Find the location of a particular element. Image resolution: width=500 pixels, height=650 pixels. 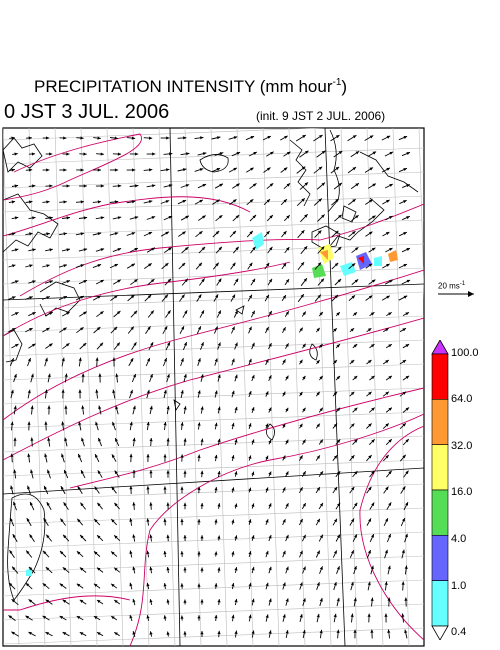

chart-title: PRECIPITATION INTENSITY (mm hour-1) is located at coordinates (191, 86).